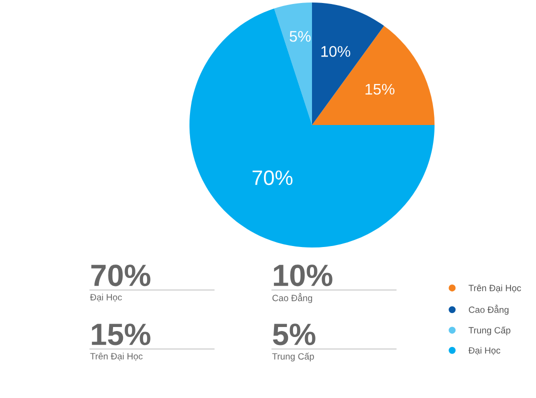 Image resolution: width=536 pixels, height=398 pixels. I want to click on data-label: 10%, so click(335, 51).